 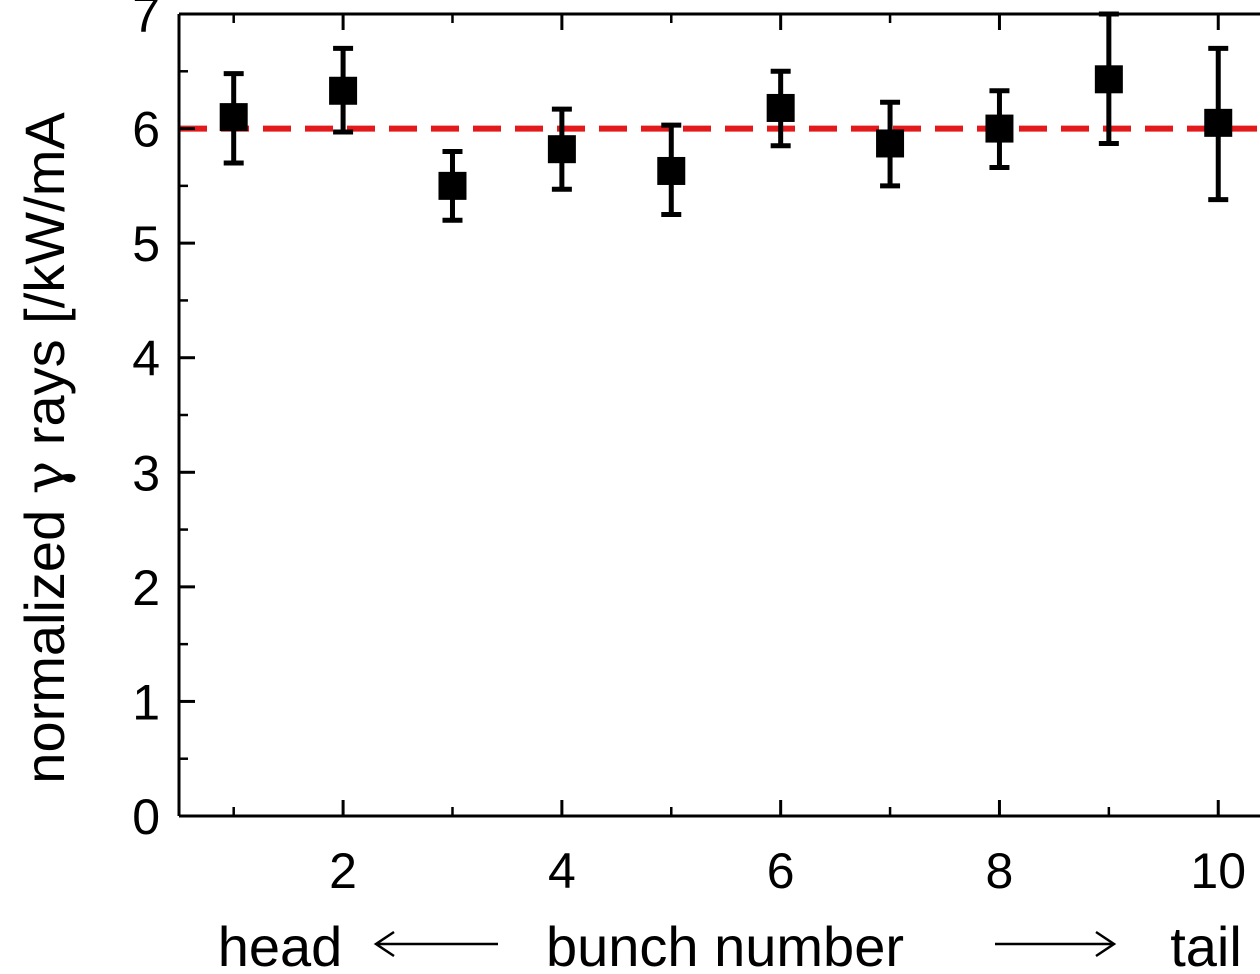 What do you see at coordinates (146, 702) in the screenshot?
I see `y-tick-label: 1` at bounding box center [146, 702].